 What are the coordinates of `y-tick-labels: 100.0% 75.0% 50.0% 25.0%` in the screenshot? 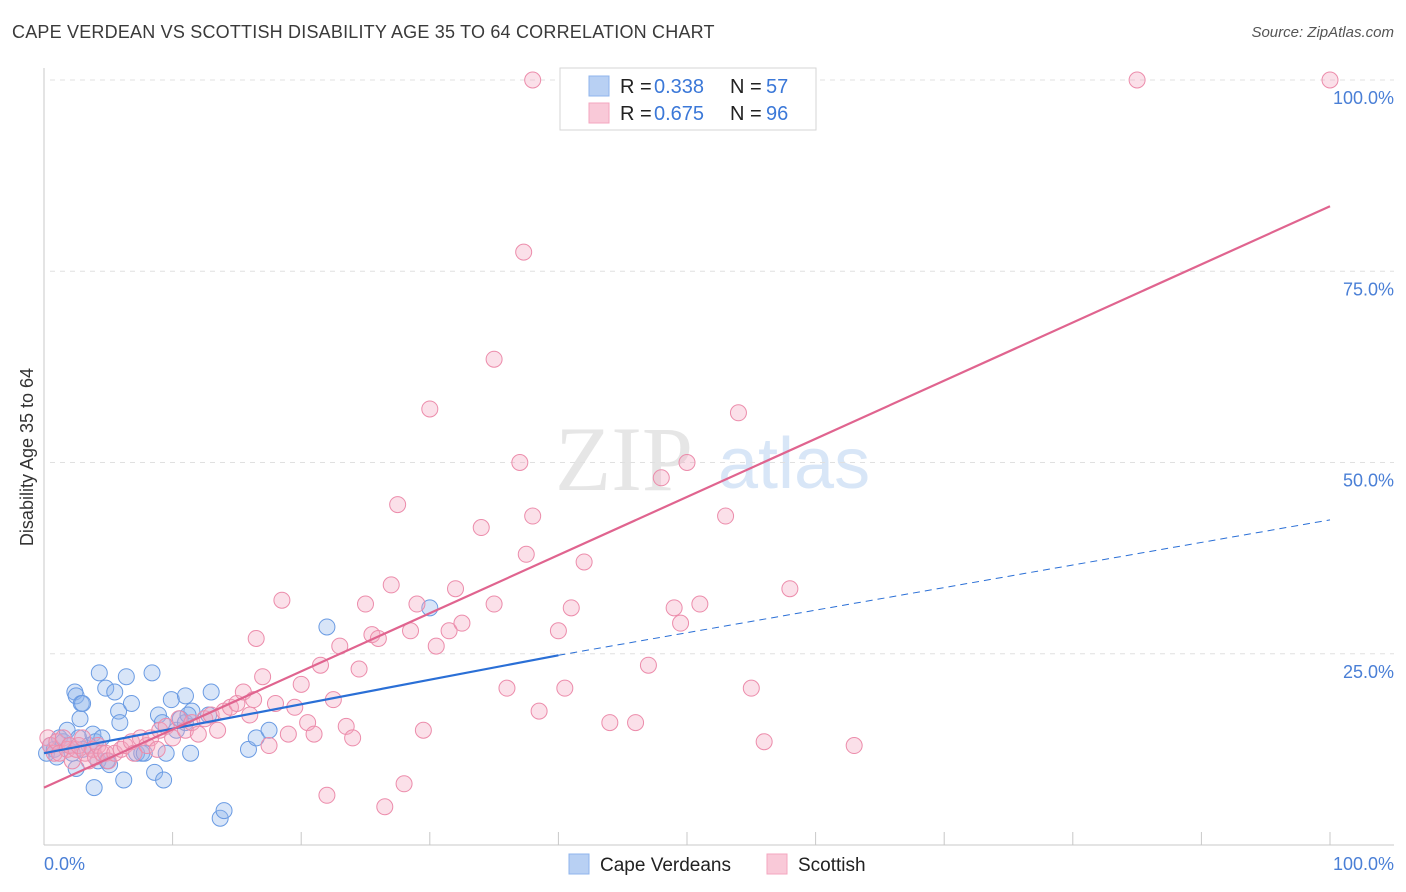 It's located at (1363, 385).